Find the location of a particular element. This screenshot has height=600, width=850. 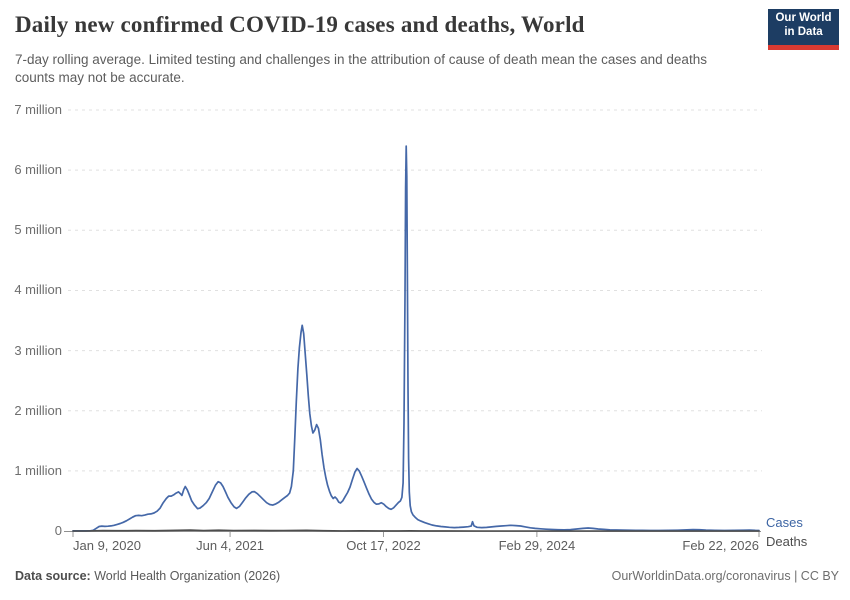

owid-logo: Our World in Data is located at coordinates (803, 29).